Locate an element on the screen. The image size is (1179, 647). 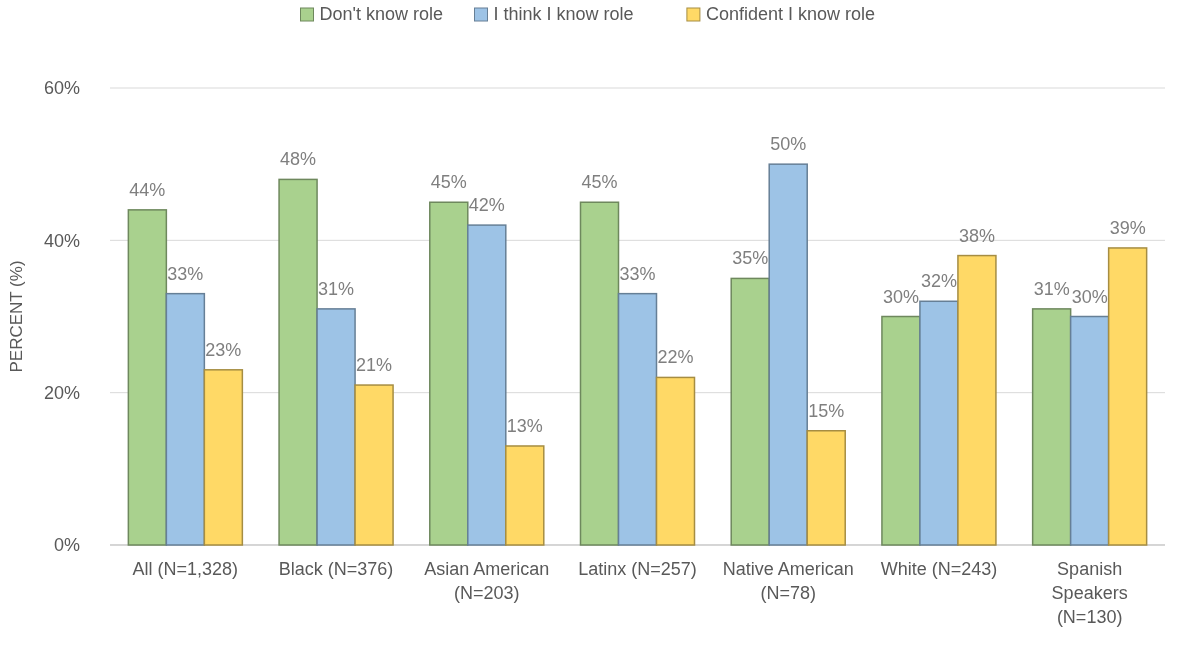
y-tick-label: 0% is located at coordinates (66, 545).